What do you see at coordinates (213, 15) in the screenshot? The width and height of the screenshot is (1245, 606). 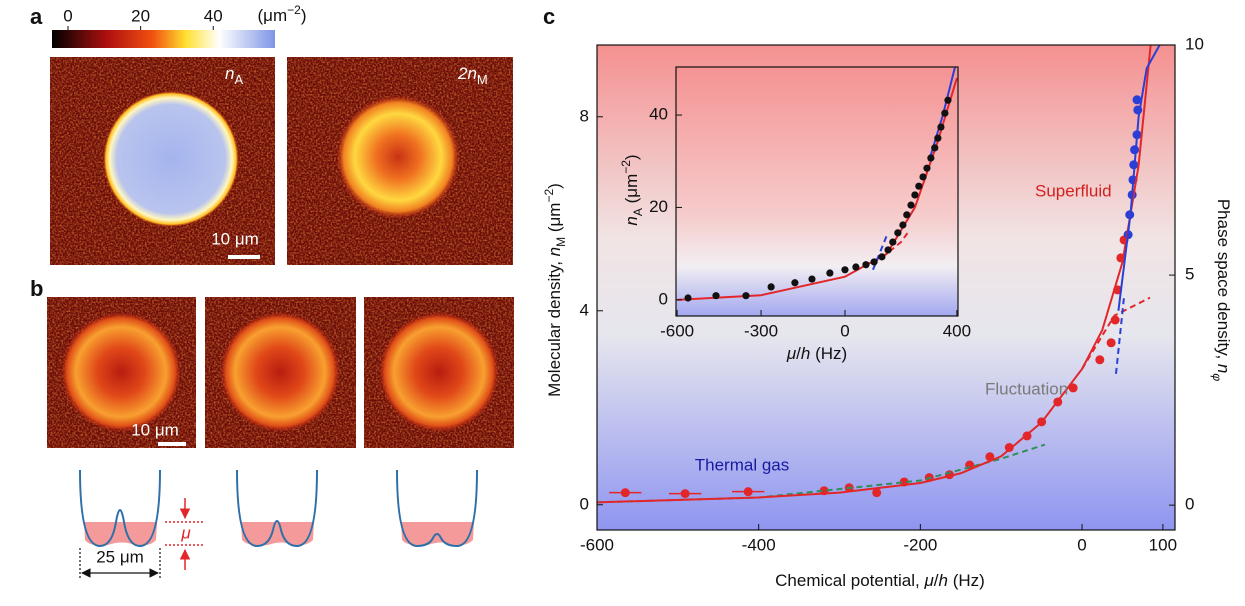 I see `colorbar-tick-label: 40` at bounding box center [213, 15].